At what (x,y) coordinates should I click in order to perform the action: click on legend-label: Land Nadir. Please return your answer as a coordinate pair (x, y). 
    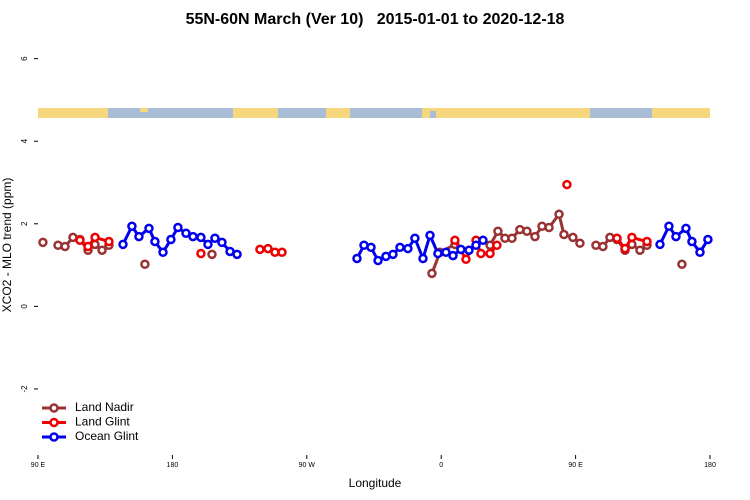
    Looking at the image, I should click on (104, 407).